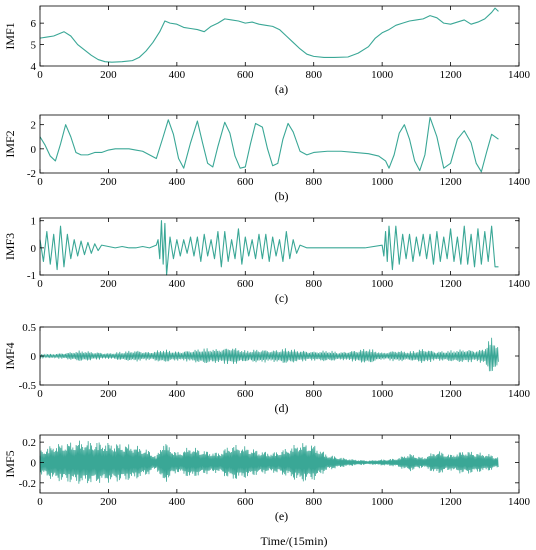 The width and height of the screenshot is (536, 550). What do you see at coordinates (10, 35) in the screenshot?
I see `y-axis-label: IMF1` at bounding box center [10, 35].